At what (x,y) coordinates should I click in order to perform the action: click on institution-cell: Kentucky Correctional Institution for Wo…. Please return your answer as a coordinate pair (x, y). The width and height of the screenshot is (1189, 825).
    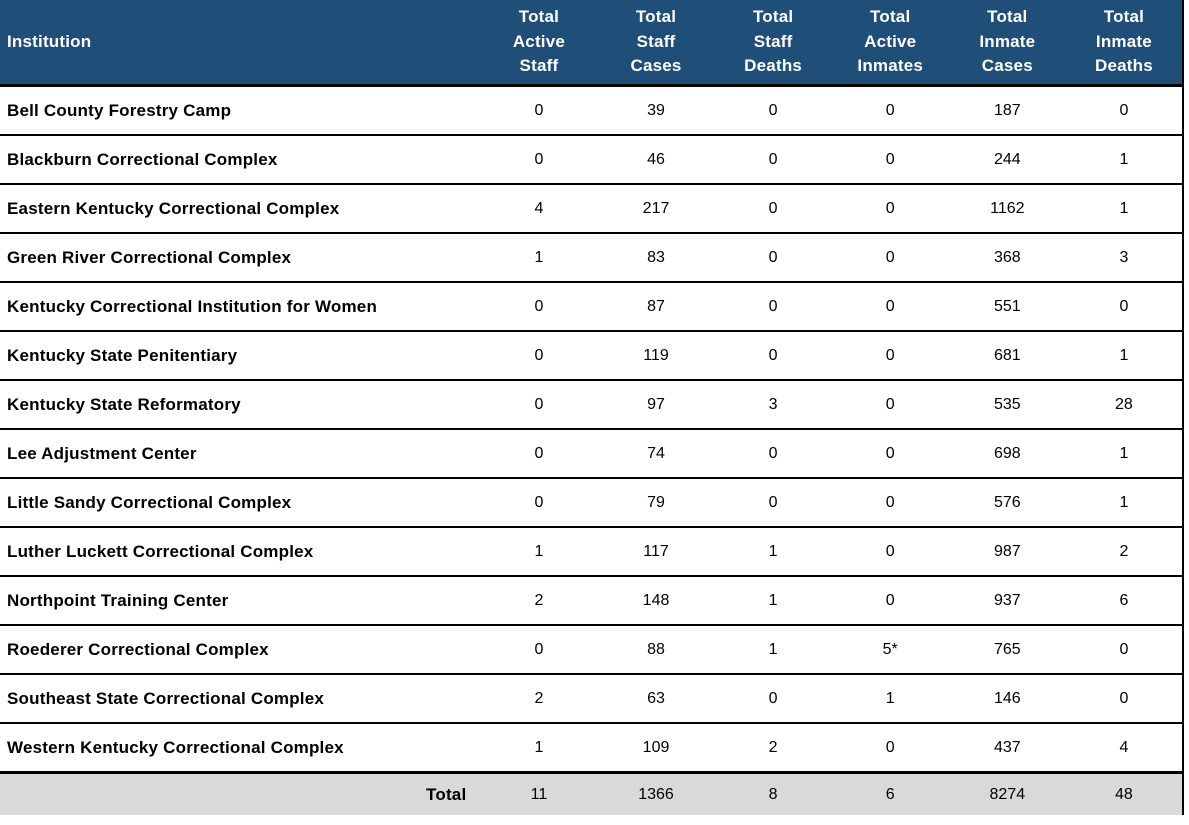
    Looking at the image, I should click on (240, 306).